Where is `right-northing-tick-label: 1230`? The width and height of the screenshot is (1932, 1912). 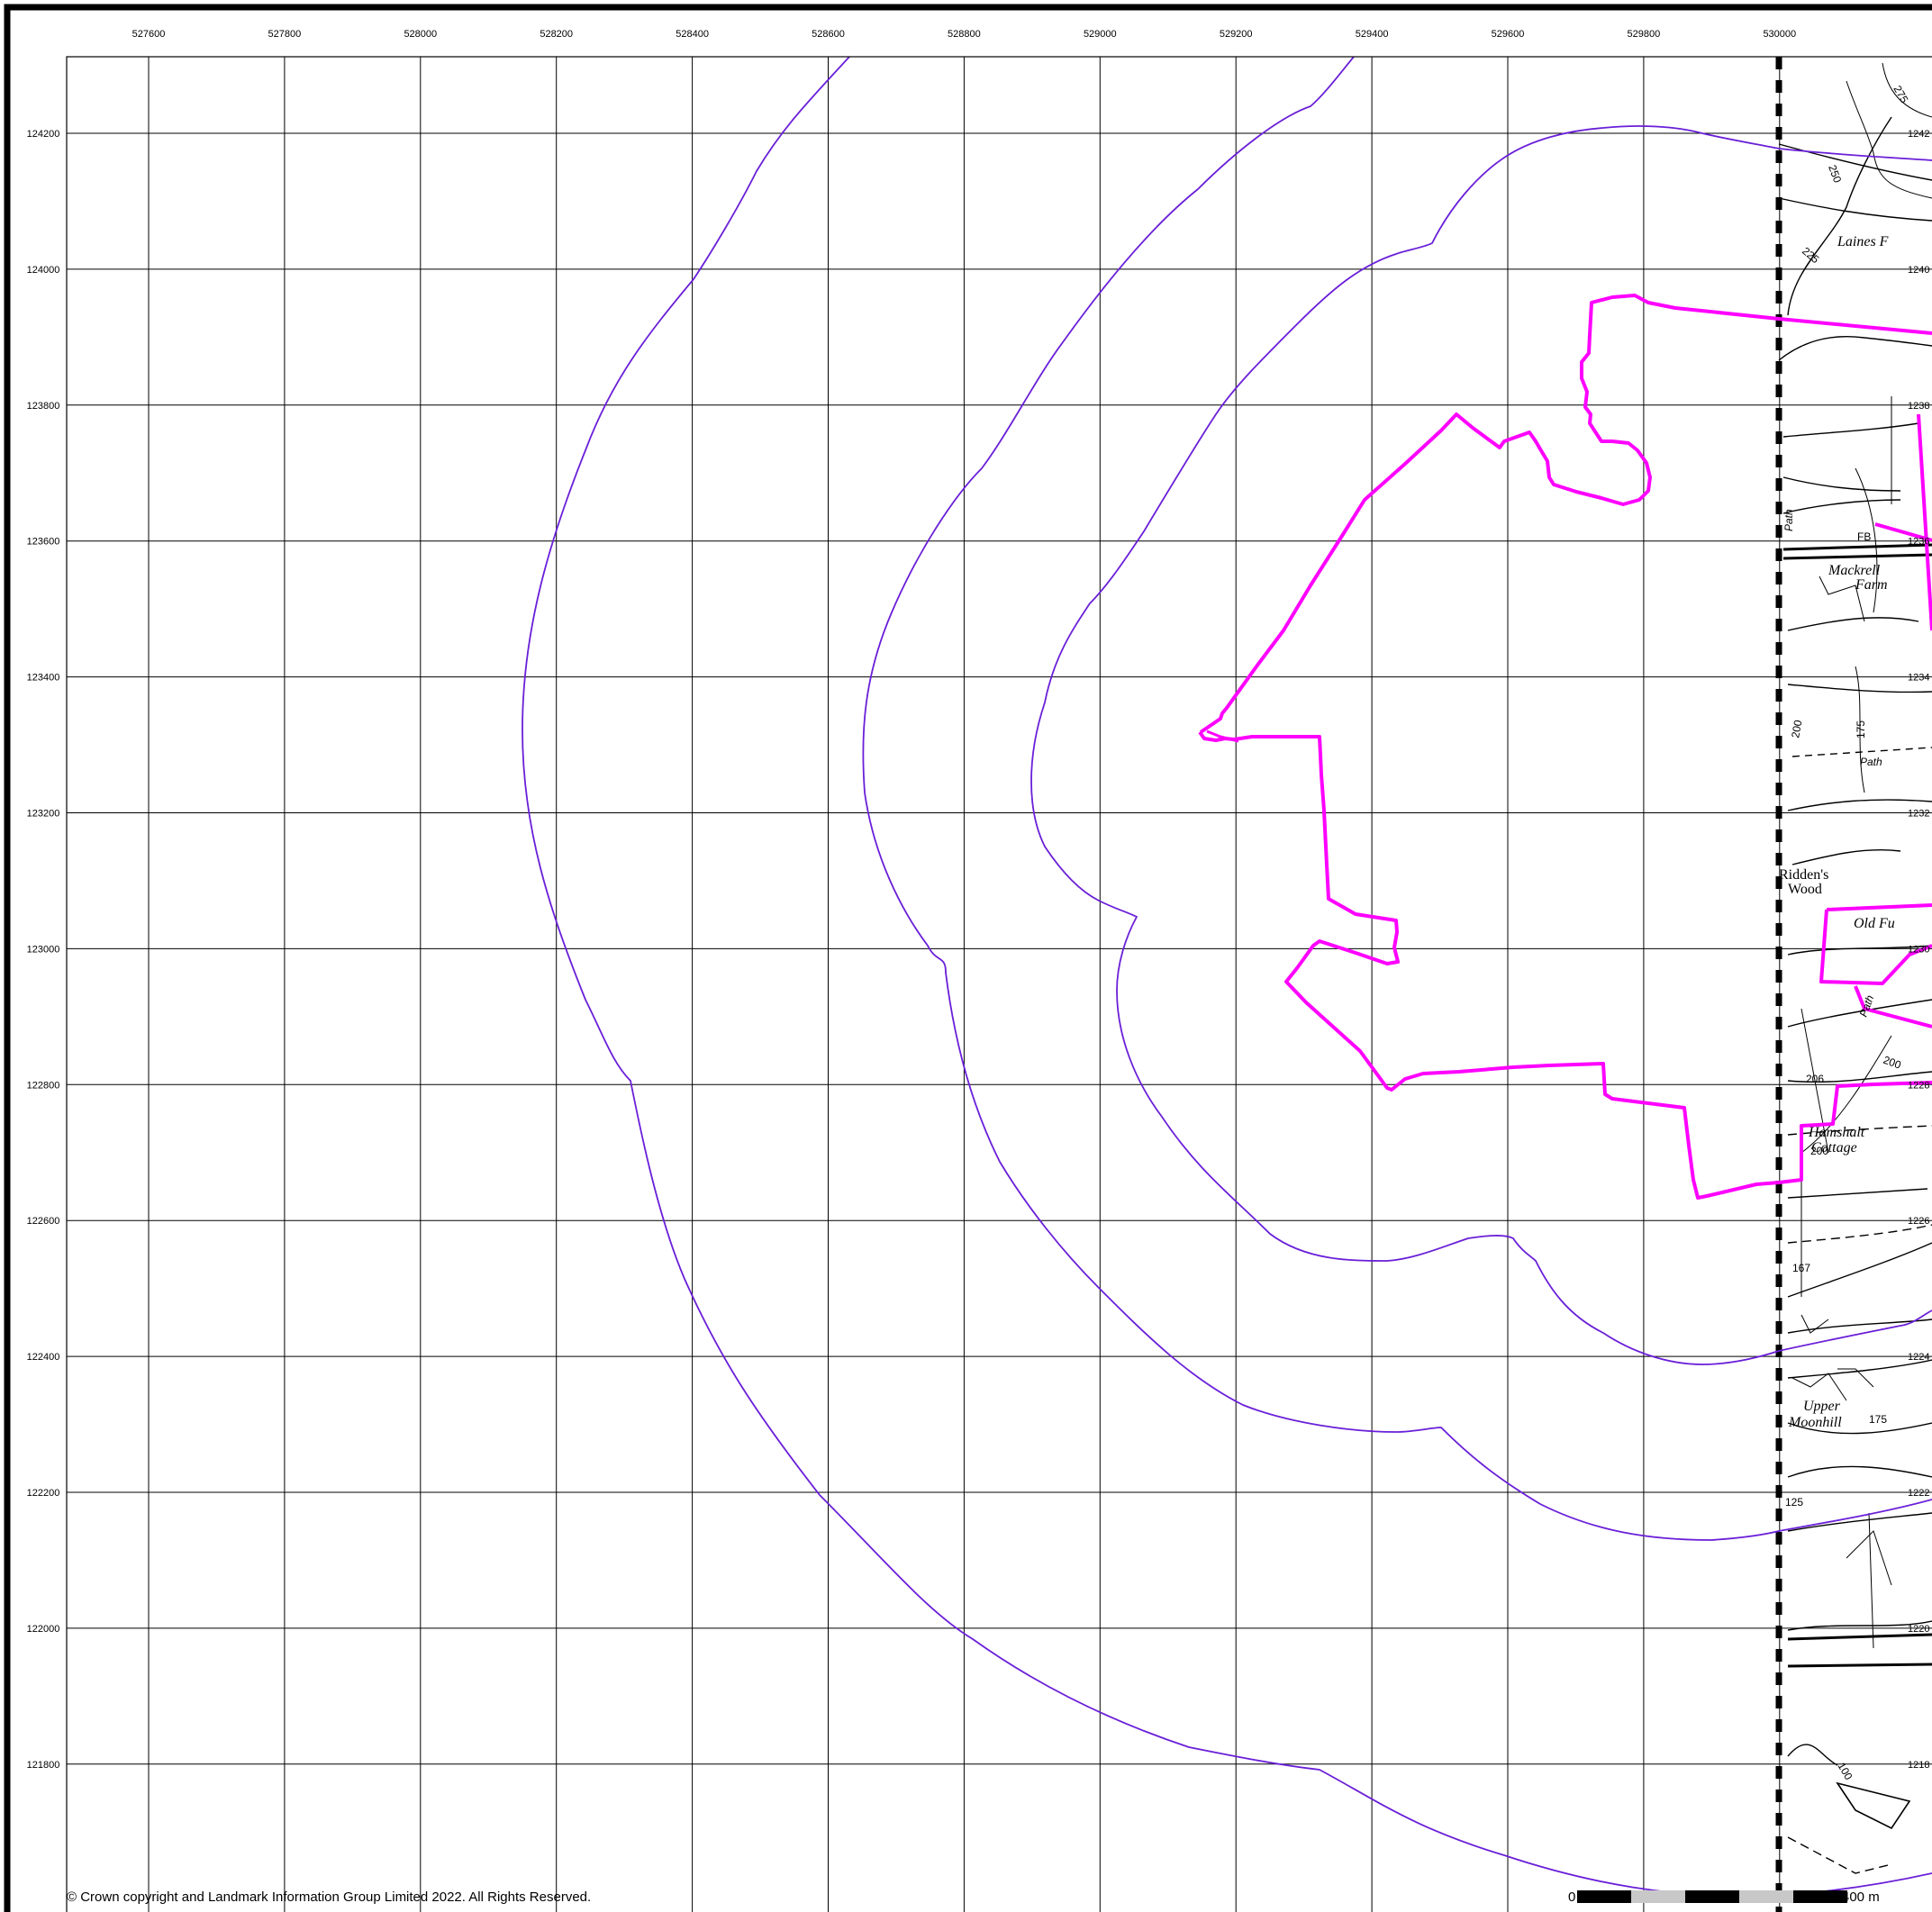
right-northing-tick-label: 1230 is located at coordinates (1918, 949).